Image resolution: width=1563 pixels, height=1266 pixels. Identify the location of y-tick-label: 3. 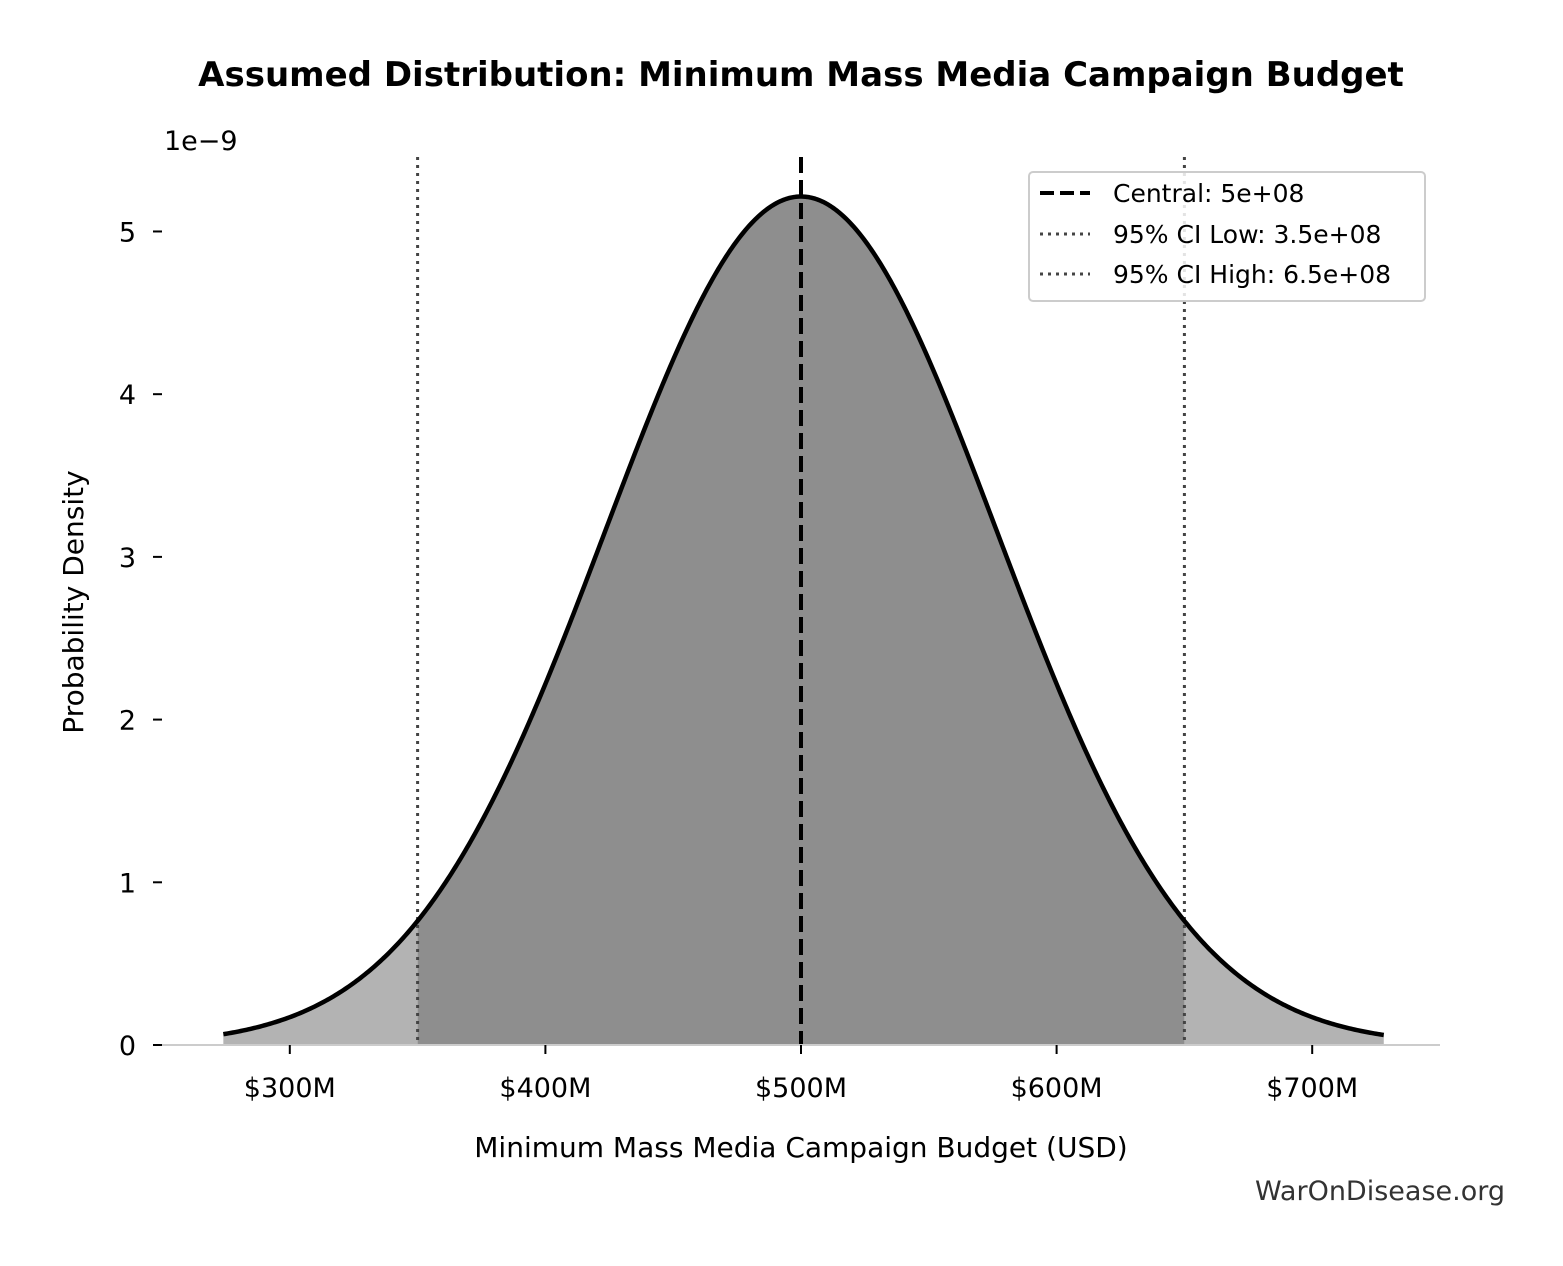
(127, 558).